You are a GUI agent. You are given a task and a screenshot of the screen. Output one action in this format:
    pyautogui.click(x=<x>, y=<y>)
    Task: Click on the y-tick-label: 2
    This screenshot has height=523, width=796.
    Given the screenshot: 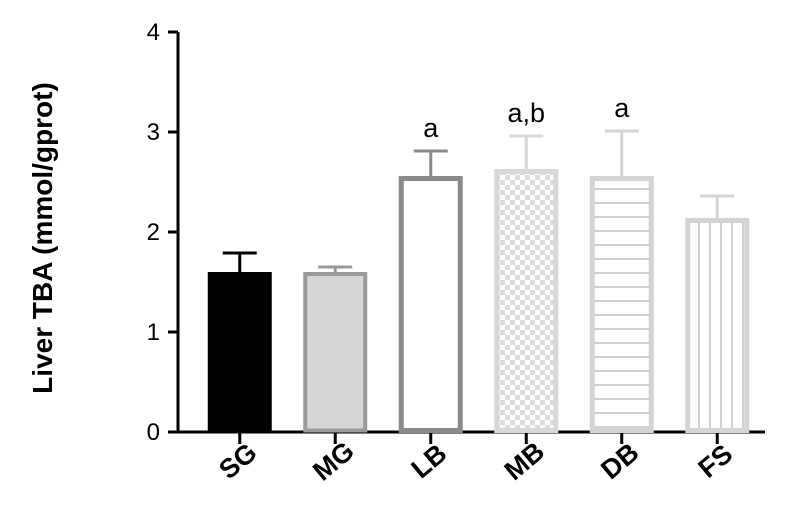 What is the action you would take?
    pyautogui.click(x=153, y=232)
    